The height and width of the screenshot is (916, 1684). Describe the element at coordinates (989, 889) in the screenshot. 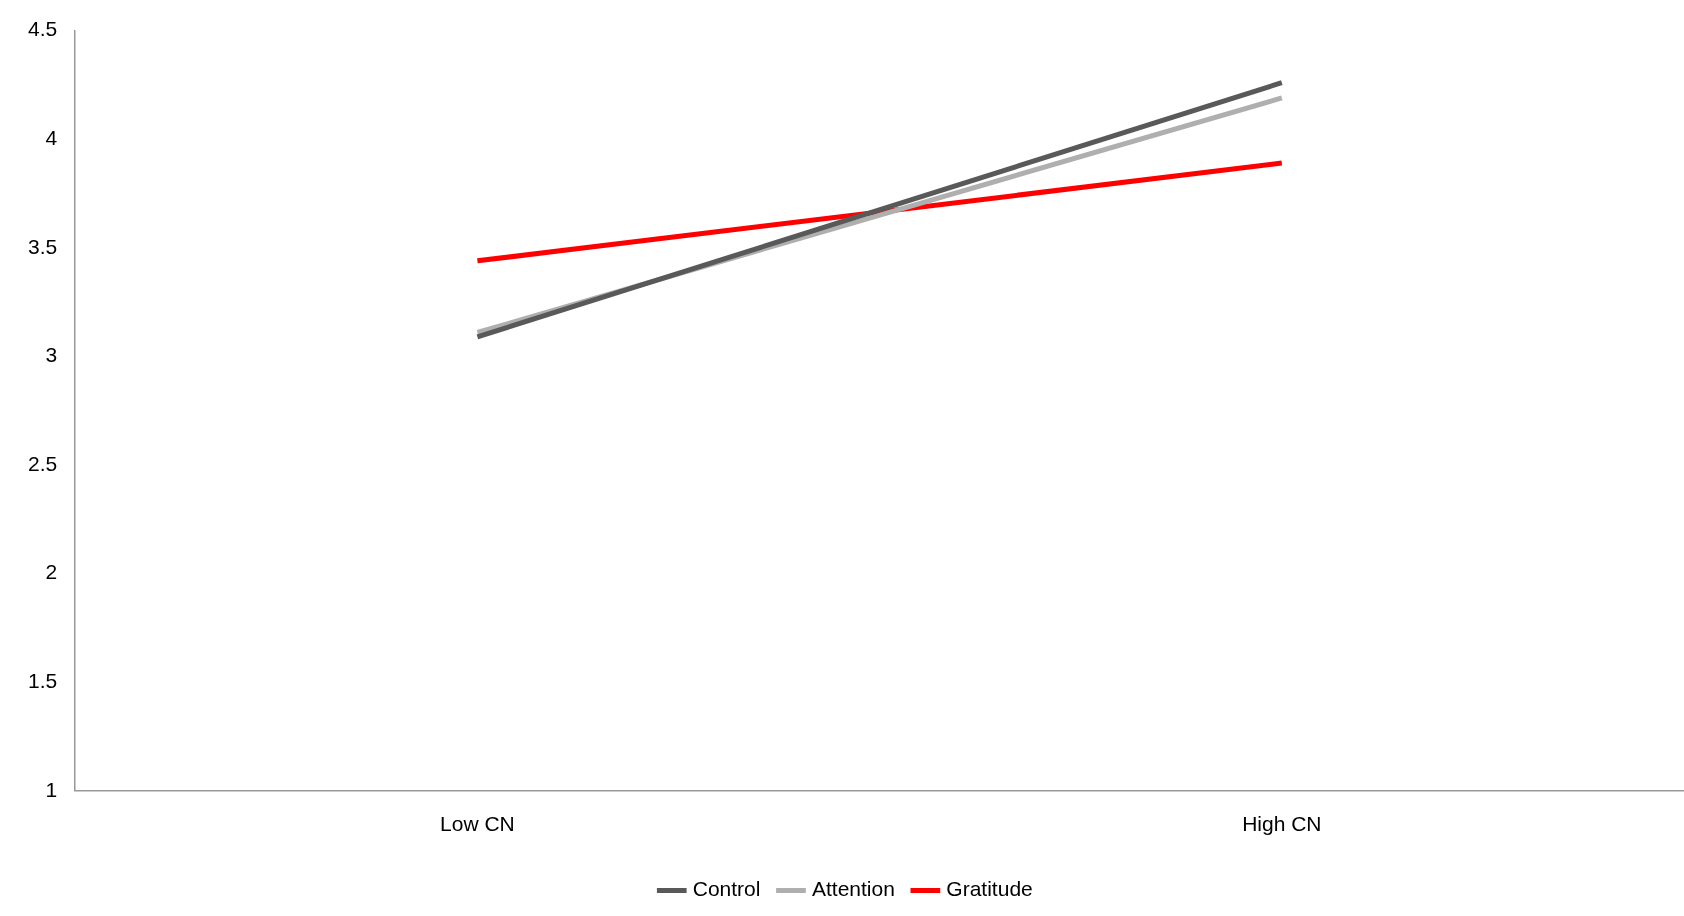

I see `legend-label: Gratitude` at that location.